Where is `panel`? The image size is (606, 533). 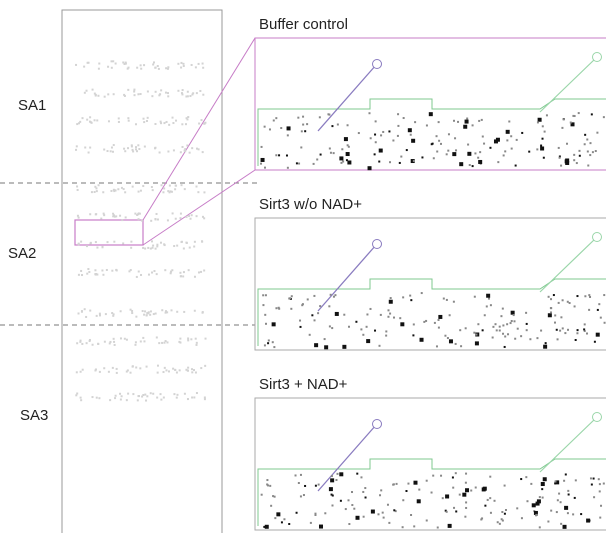
panel is located at coordinates (430, 284).